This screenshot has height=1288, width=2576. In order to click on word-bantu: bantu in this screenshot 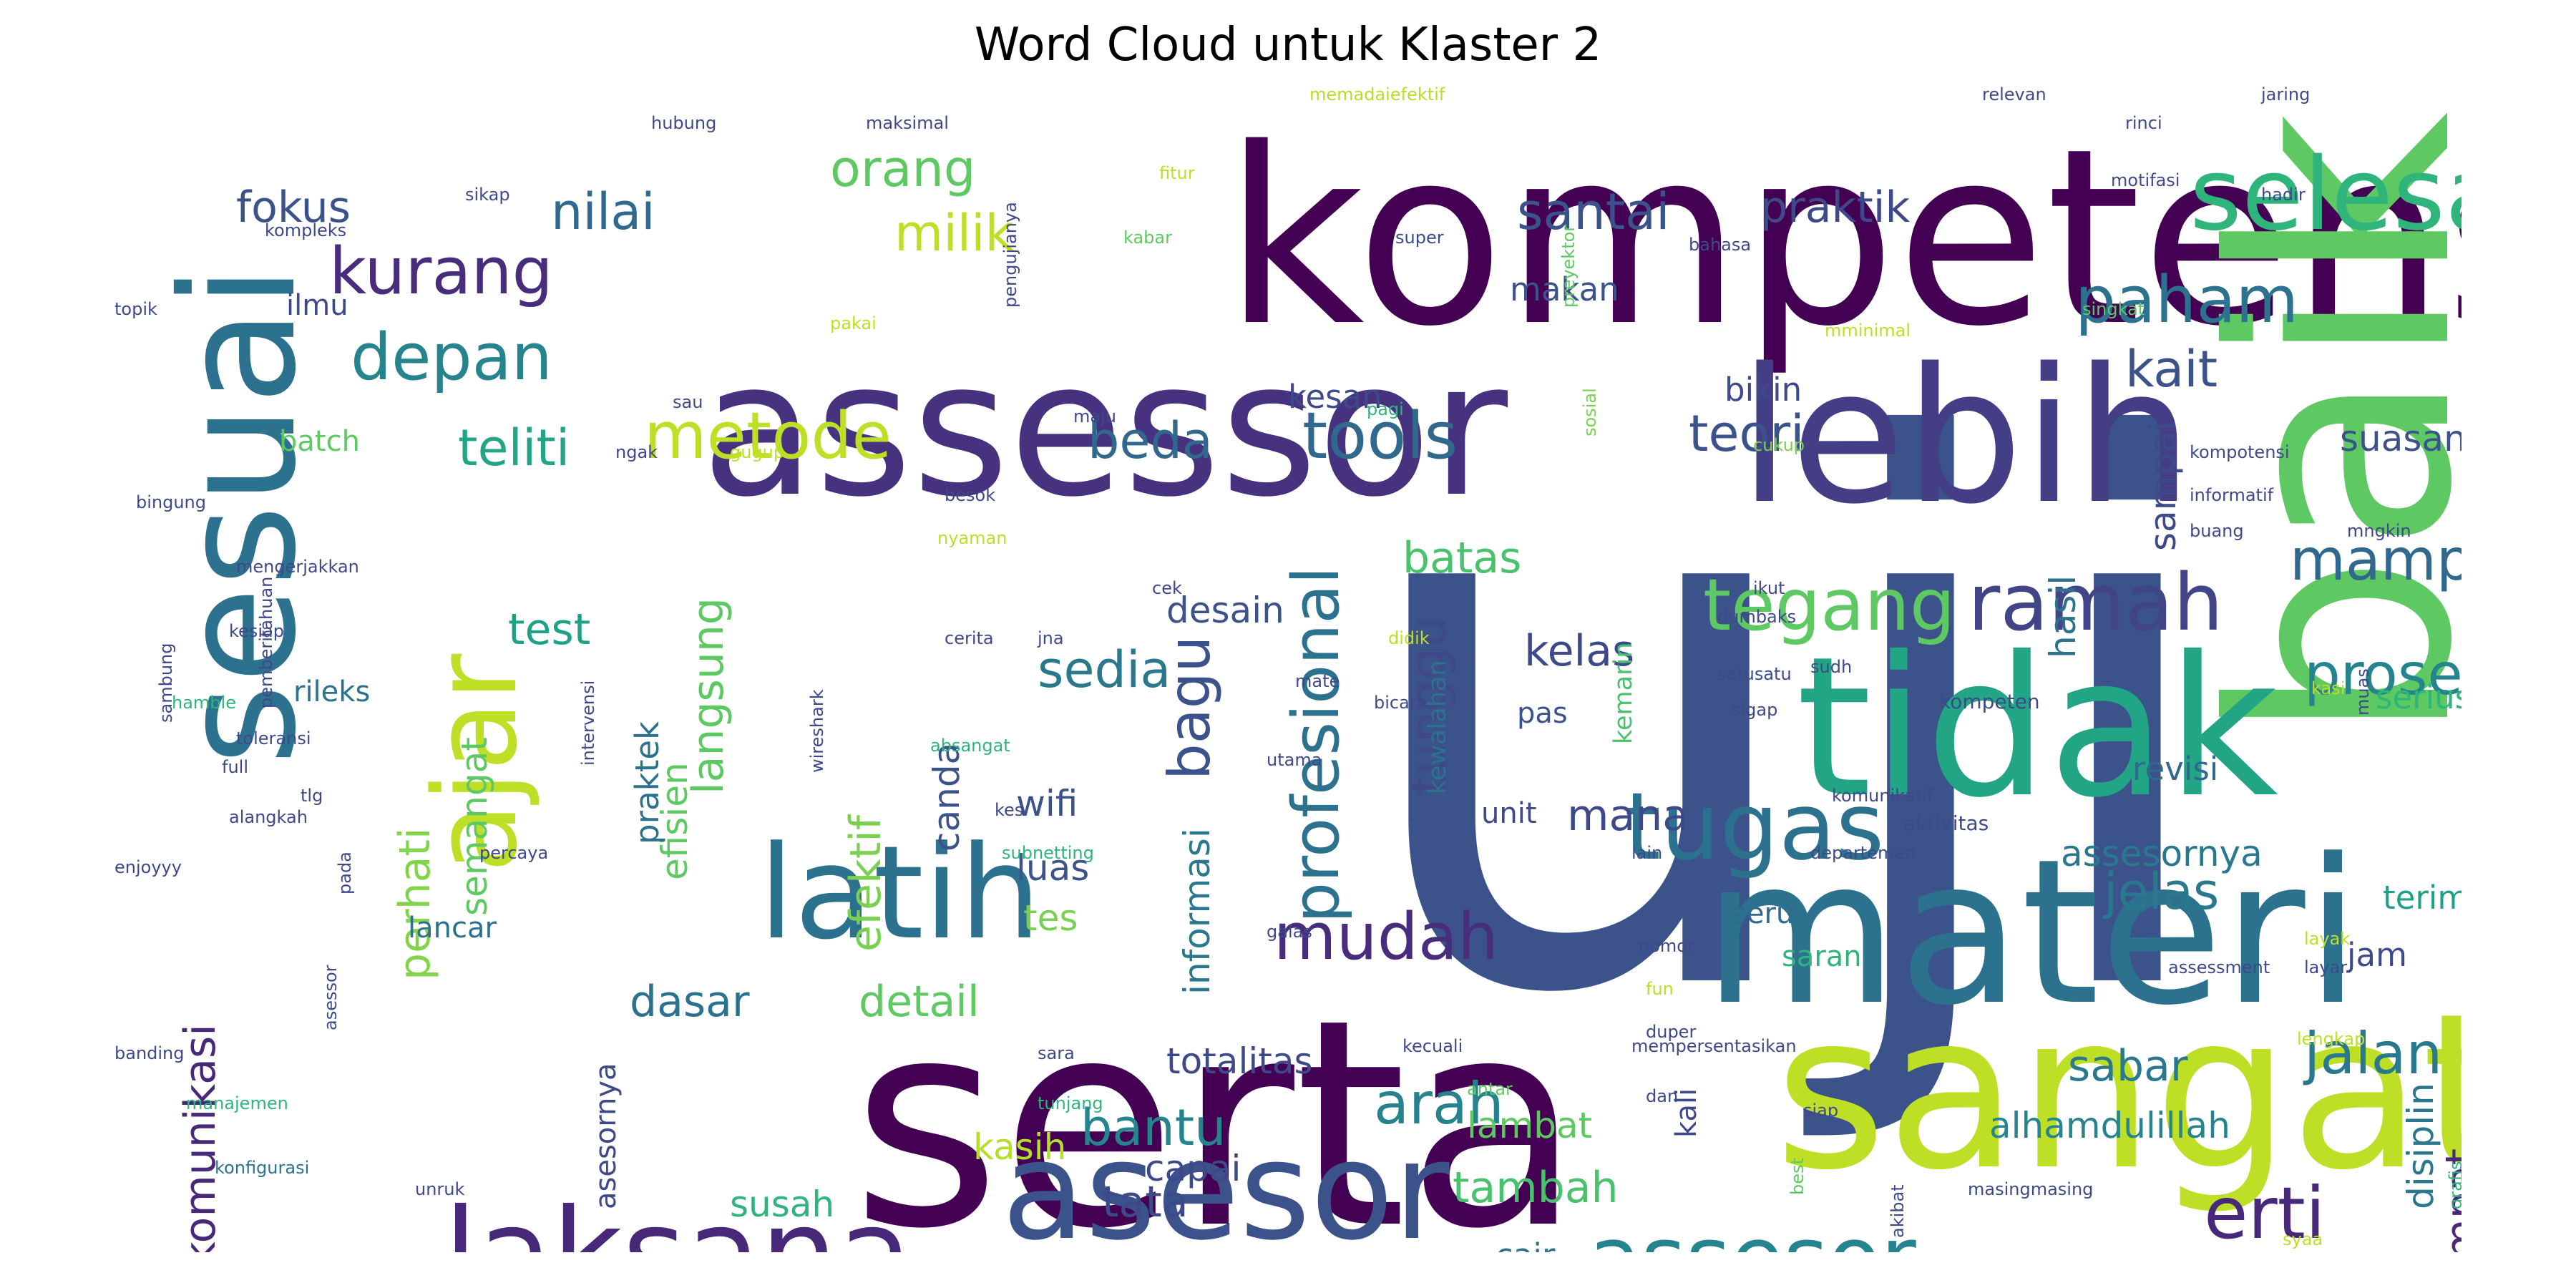, I will do `click(1153, 1127)`.